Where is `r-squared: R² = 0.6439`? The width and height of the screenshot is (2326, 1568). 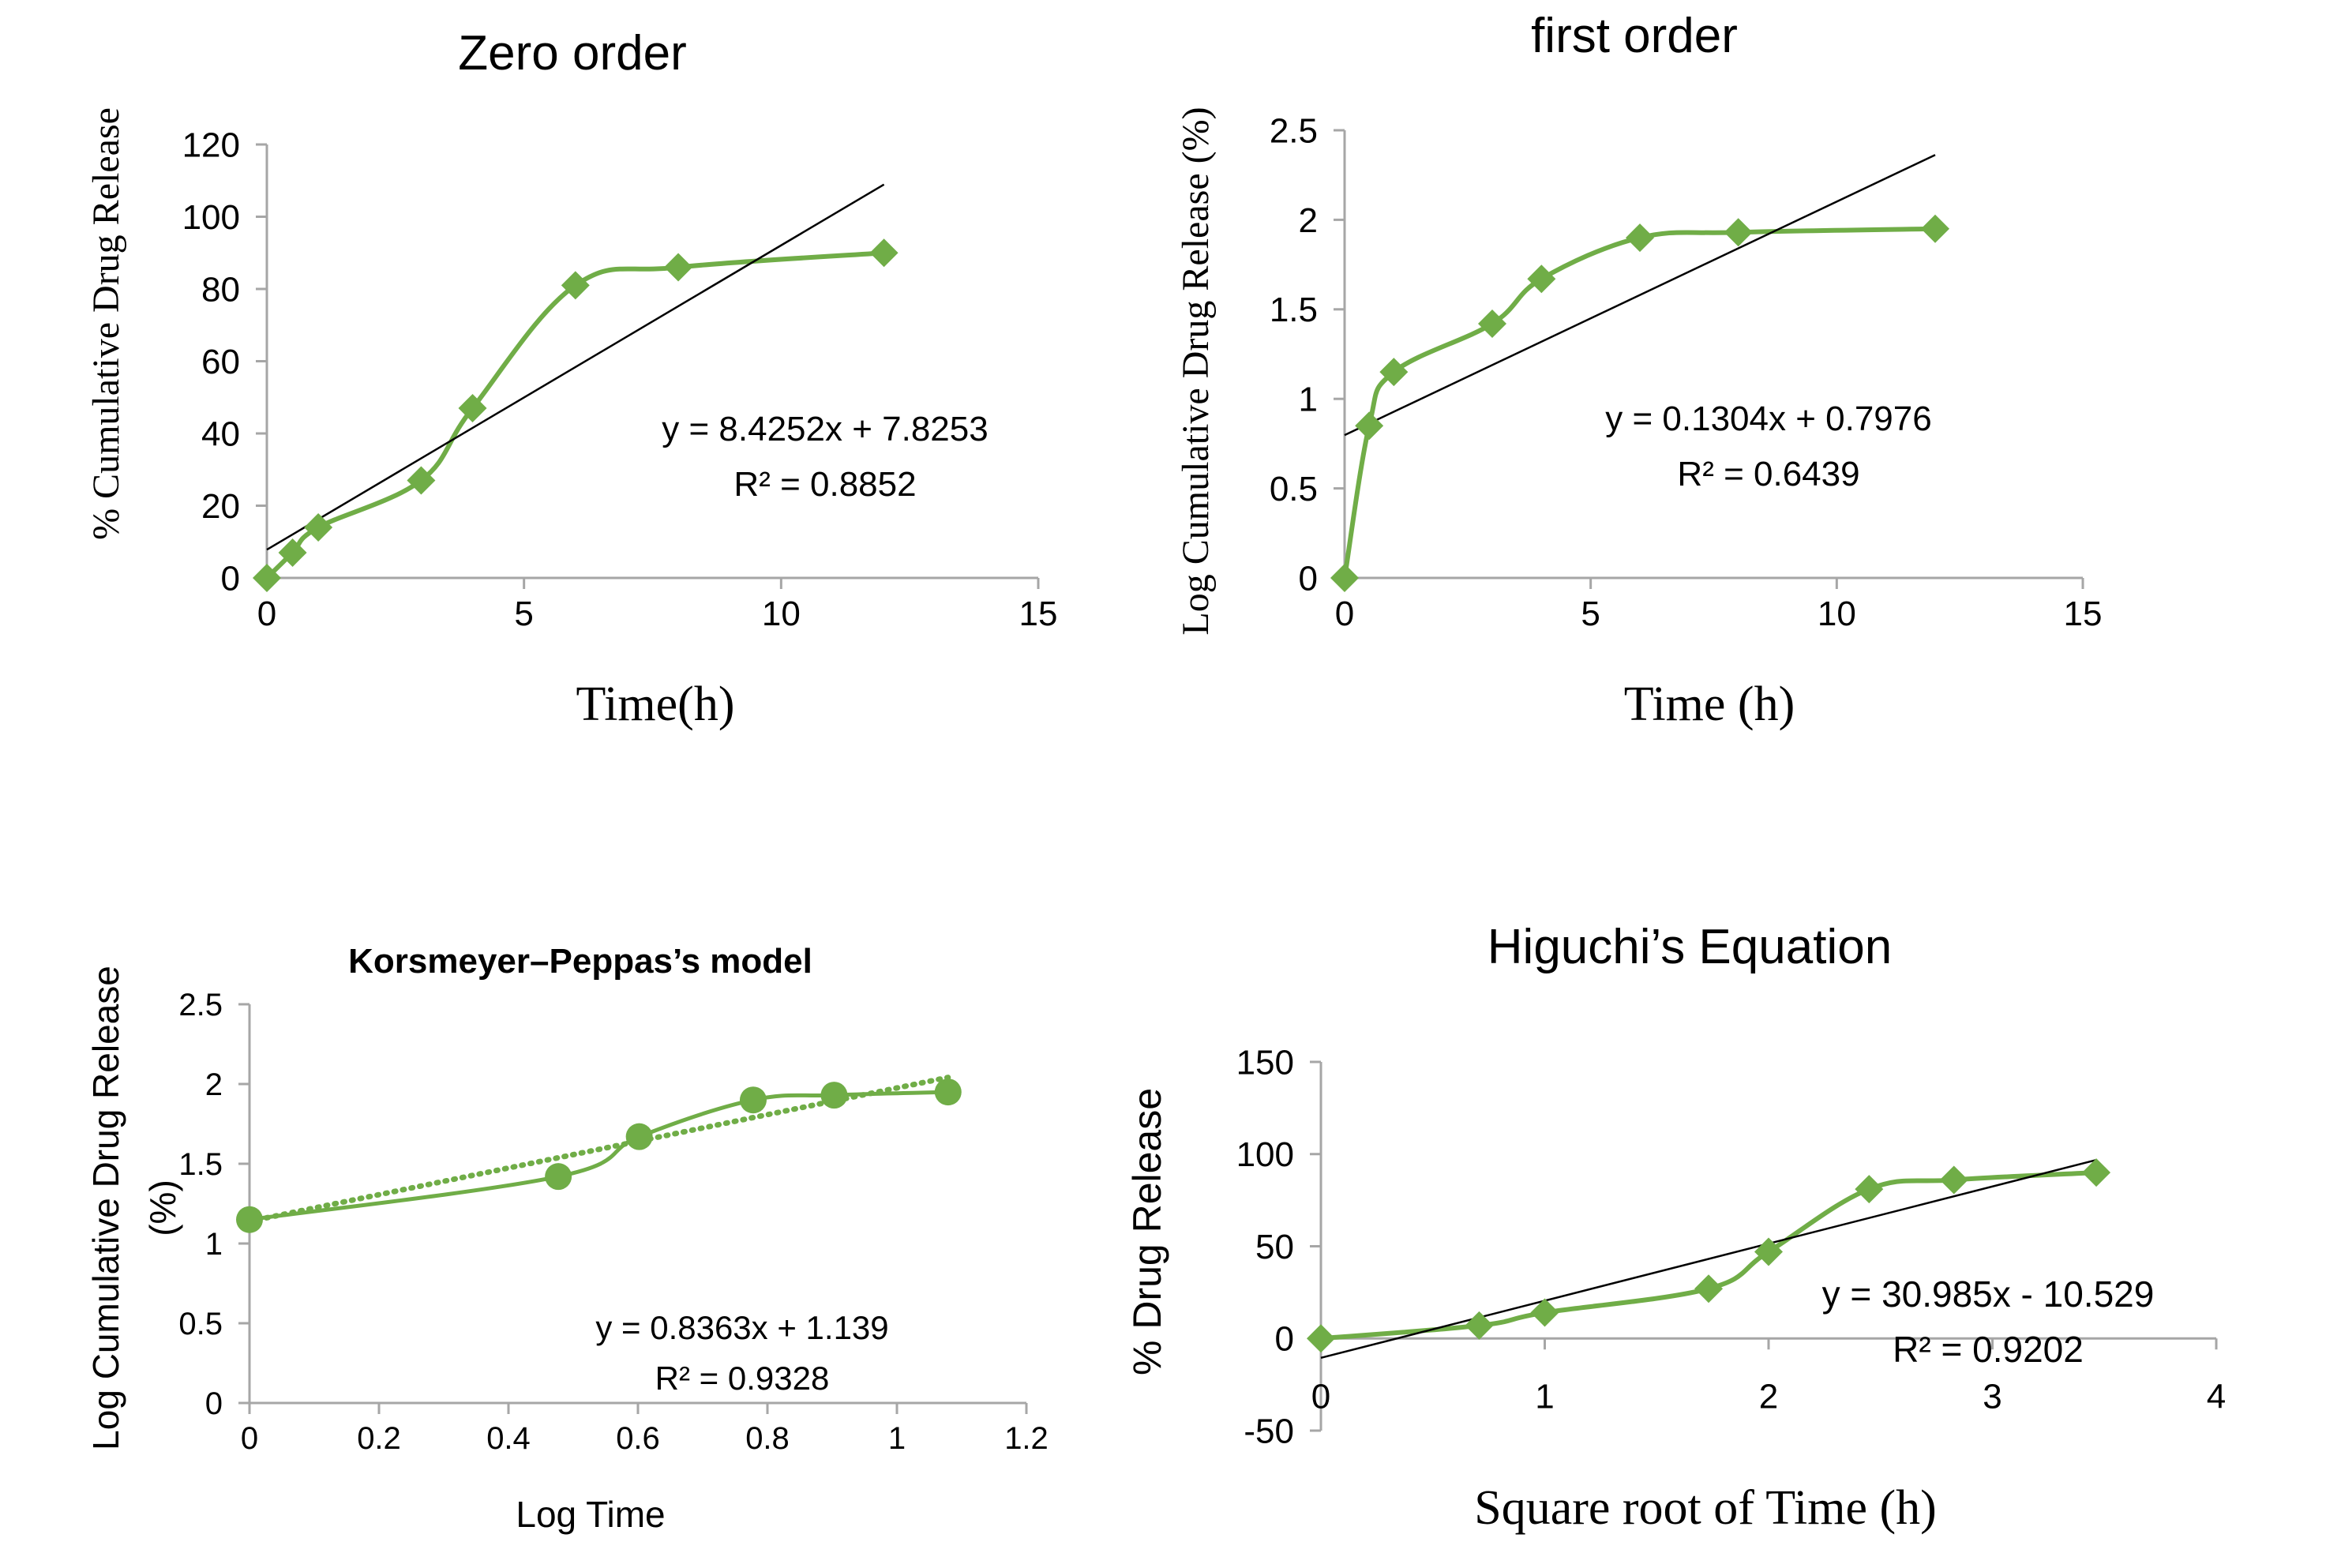 r-squared: R² = 0.6439 is located at coordinates (1768, 474).